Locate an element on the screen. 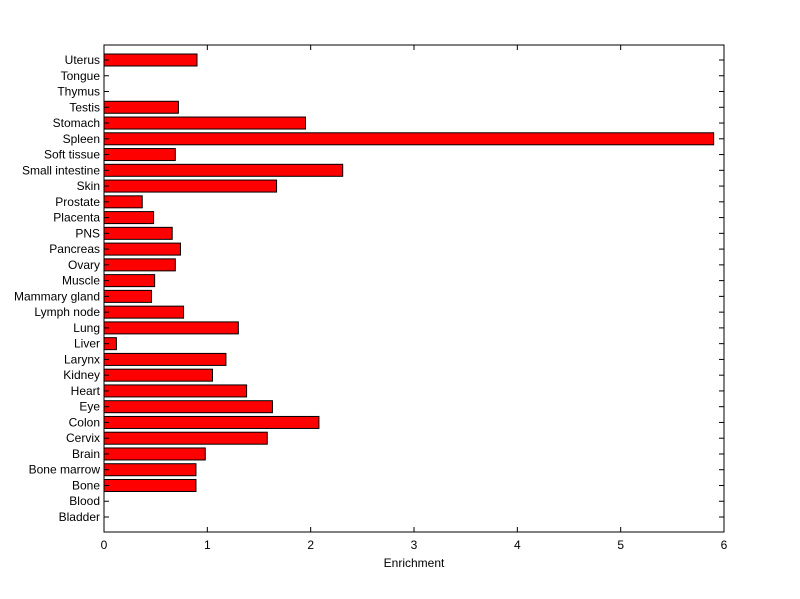  bar-uterus is located at coordinates (150, 60).